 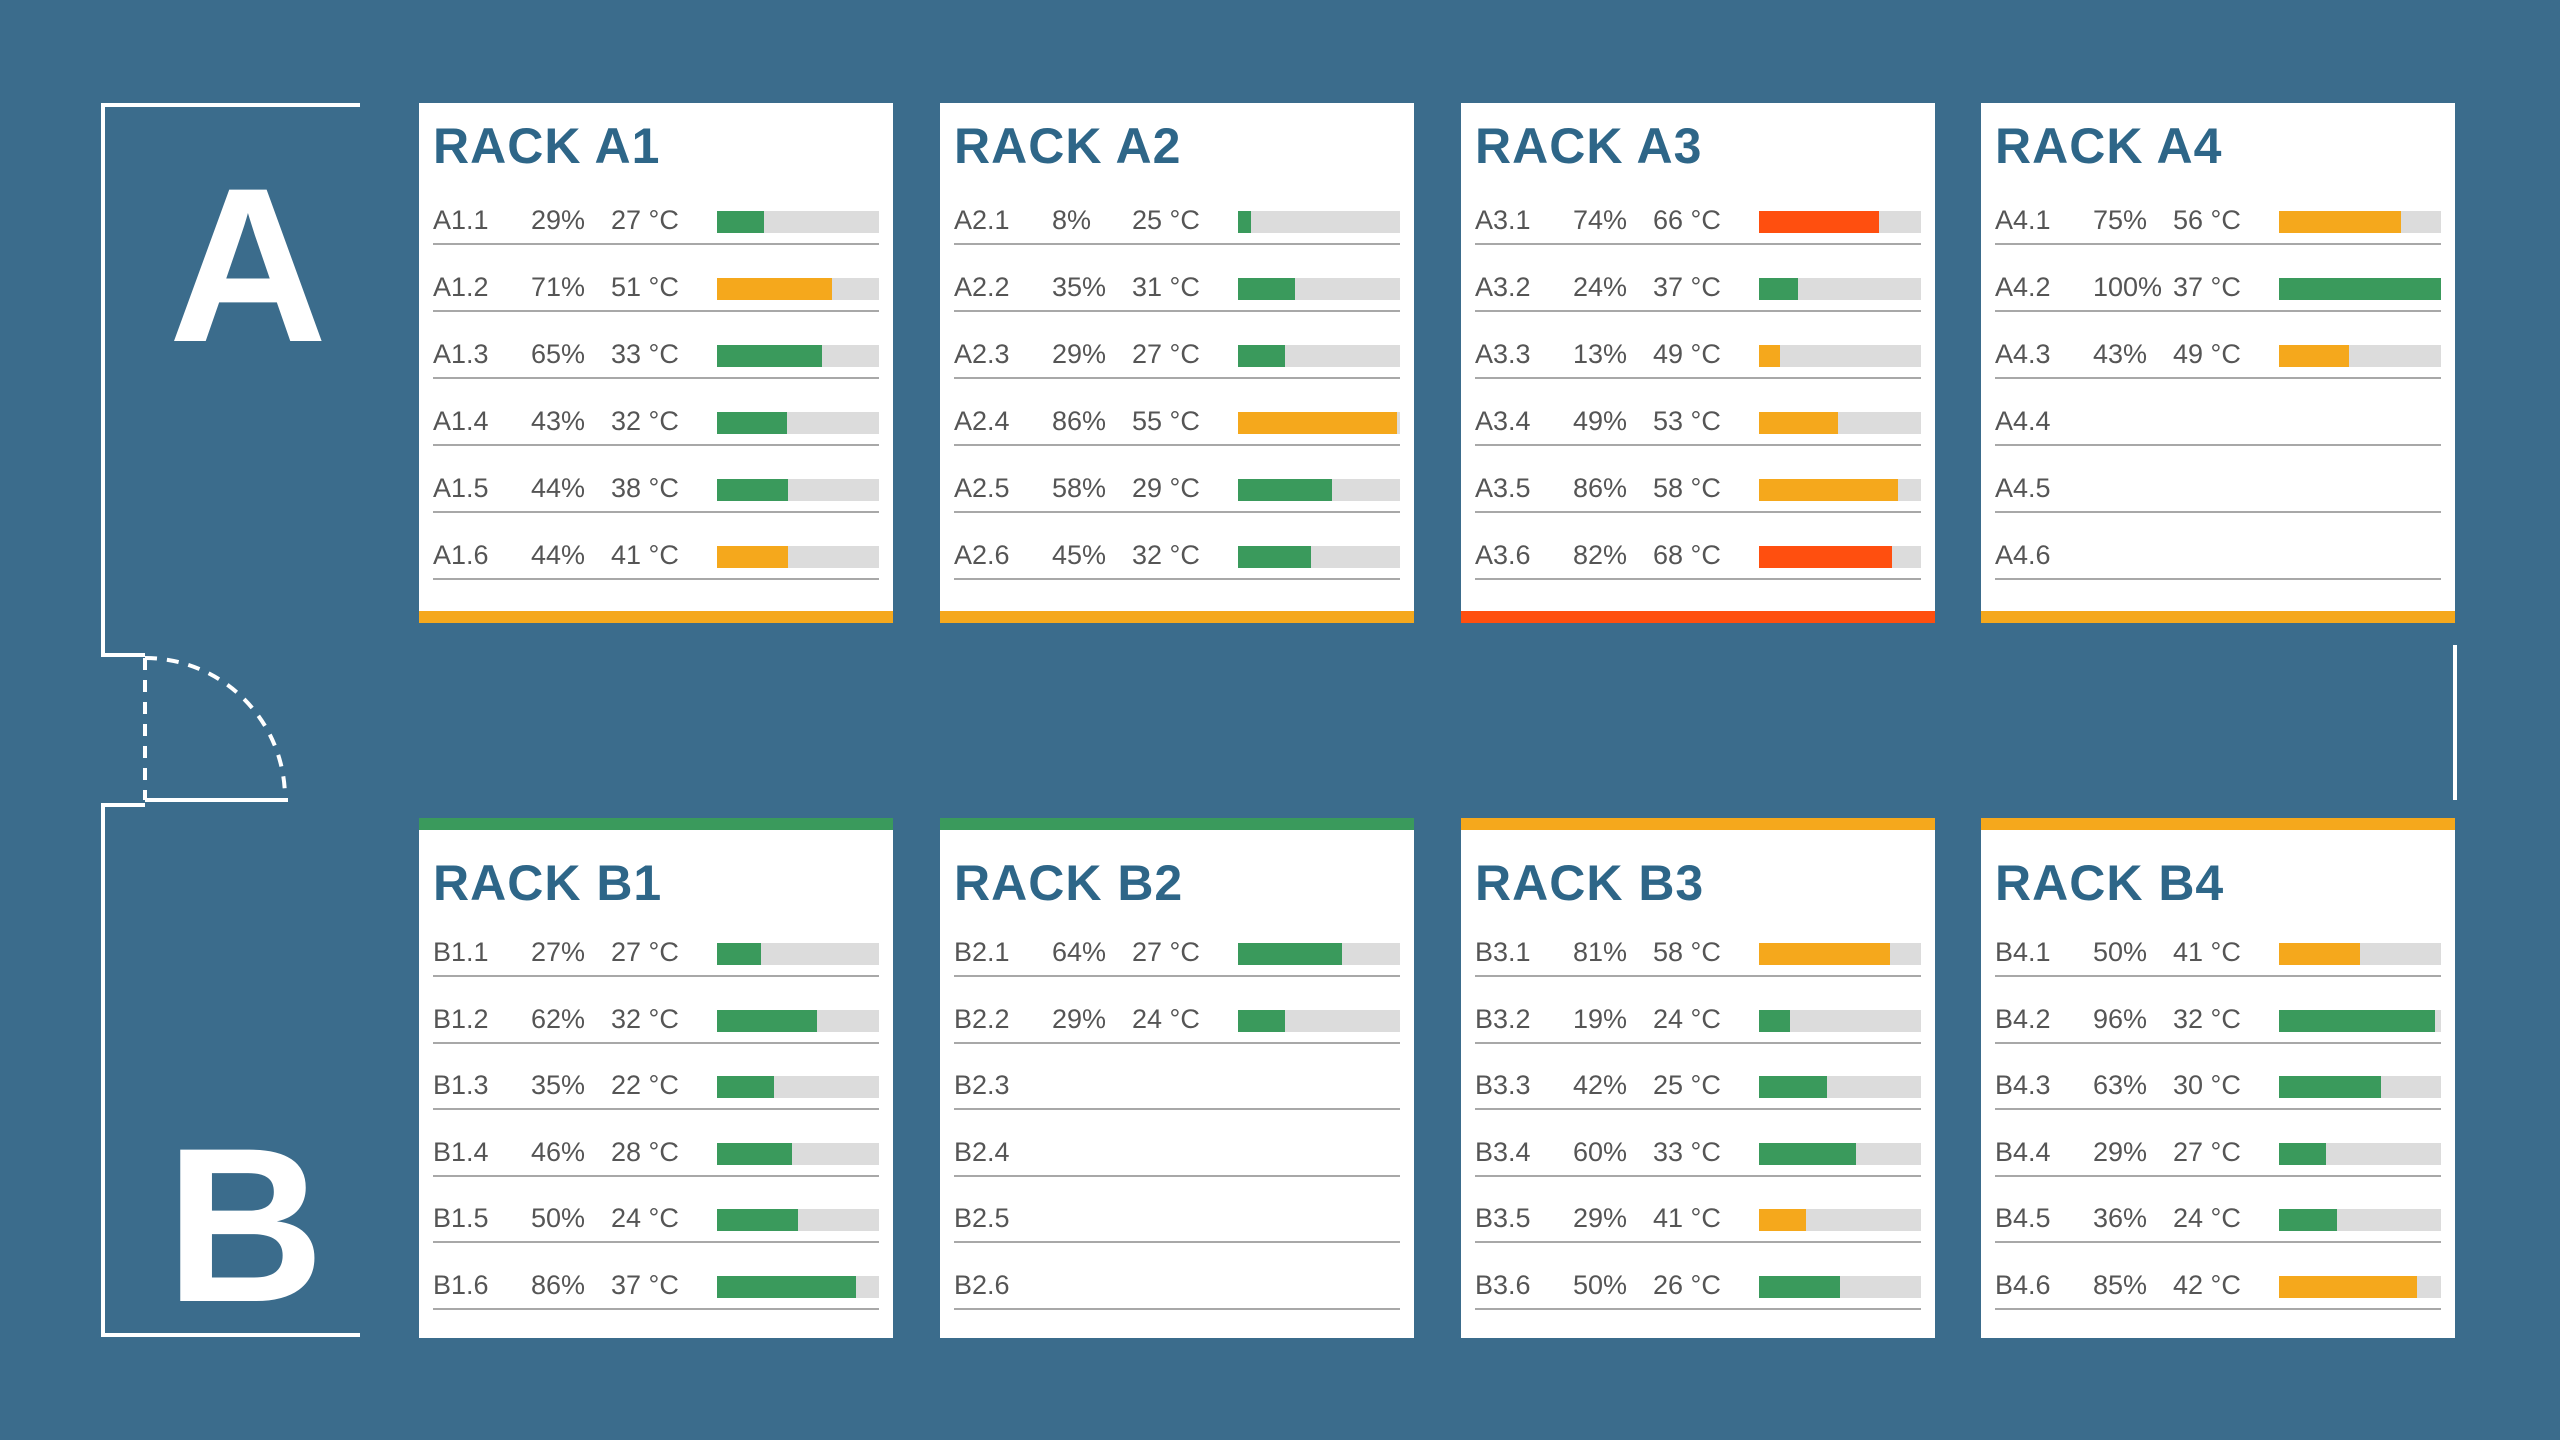 What do you see at coordinates (656, 558) in the screenshot?
I see `rack-slot-row: A1.6 44% 41 °C` at bounding box center [656, 558].